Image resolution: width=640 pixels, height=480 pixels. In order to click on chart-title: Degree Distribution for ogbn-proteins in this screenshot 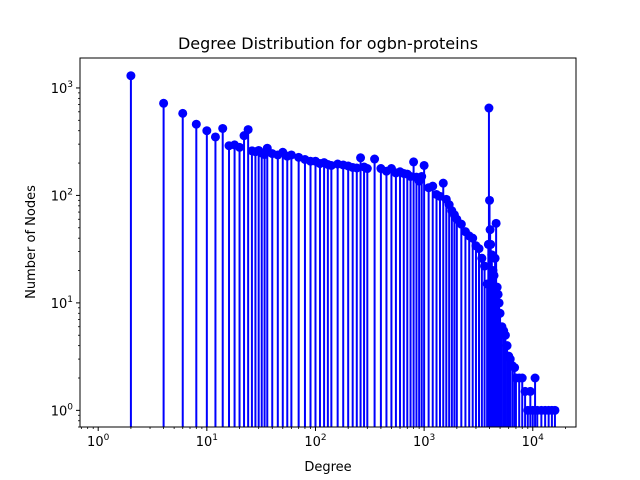, I will do `click(328, 43)`.